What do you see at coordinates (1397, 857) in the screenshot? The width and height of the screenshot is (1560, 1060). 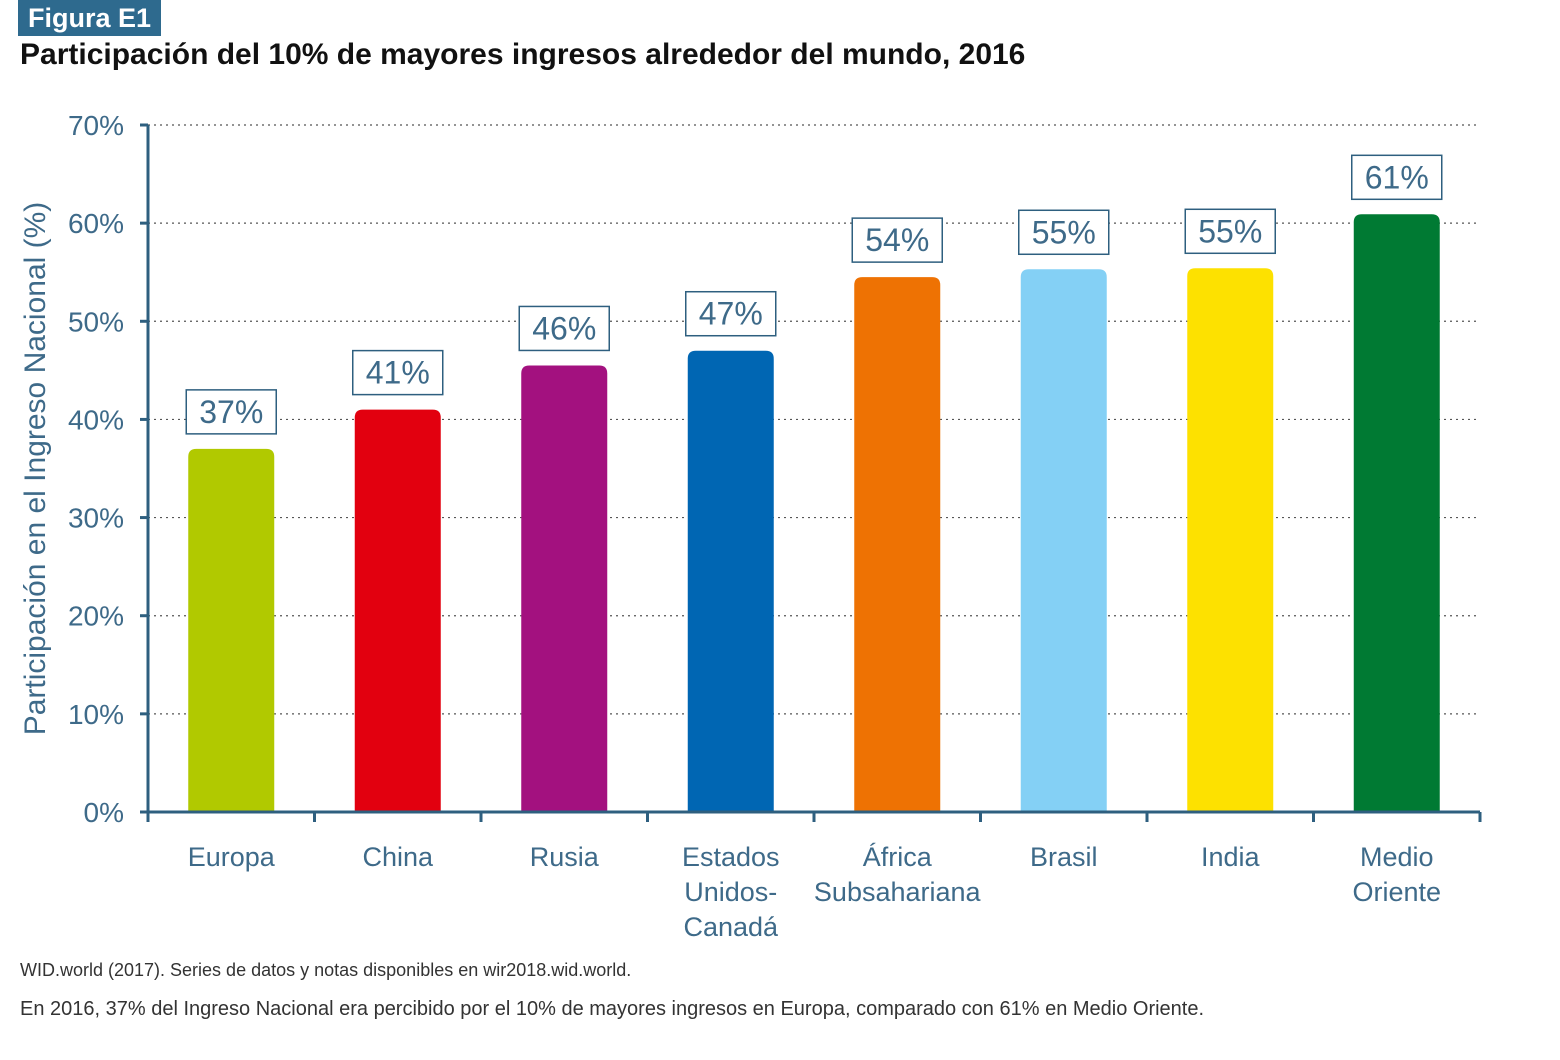 I see `x-tick-label: Medio` at bounding box center [1397, 857].